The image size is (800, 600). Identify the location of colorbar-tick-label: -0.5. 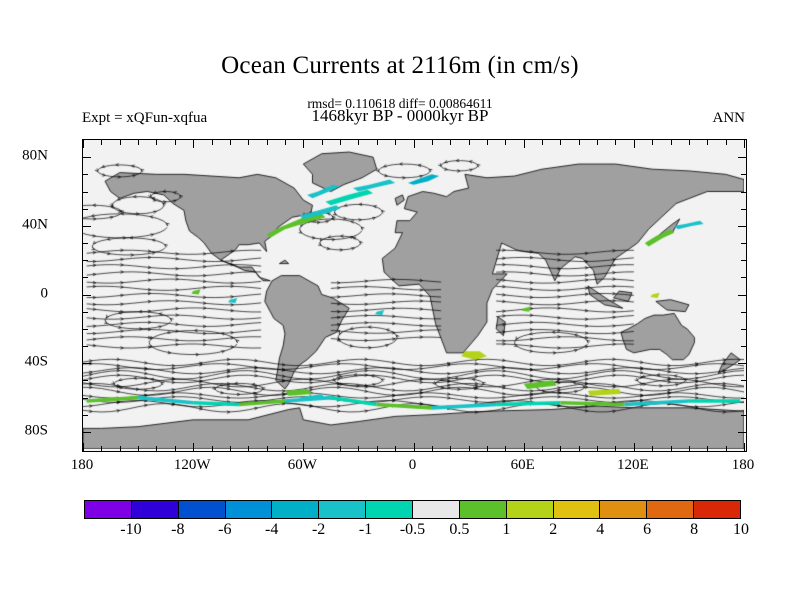
(412, 529).